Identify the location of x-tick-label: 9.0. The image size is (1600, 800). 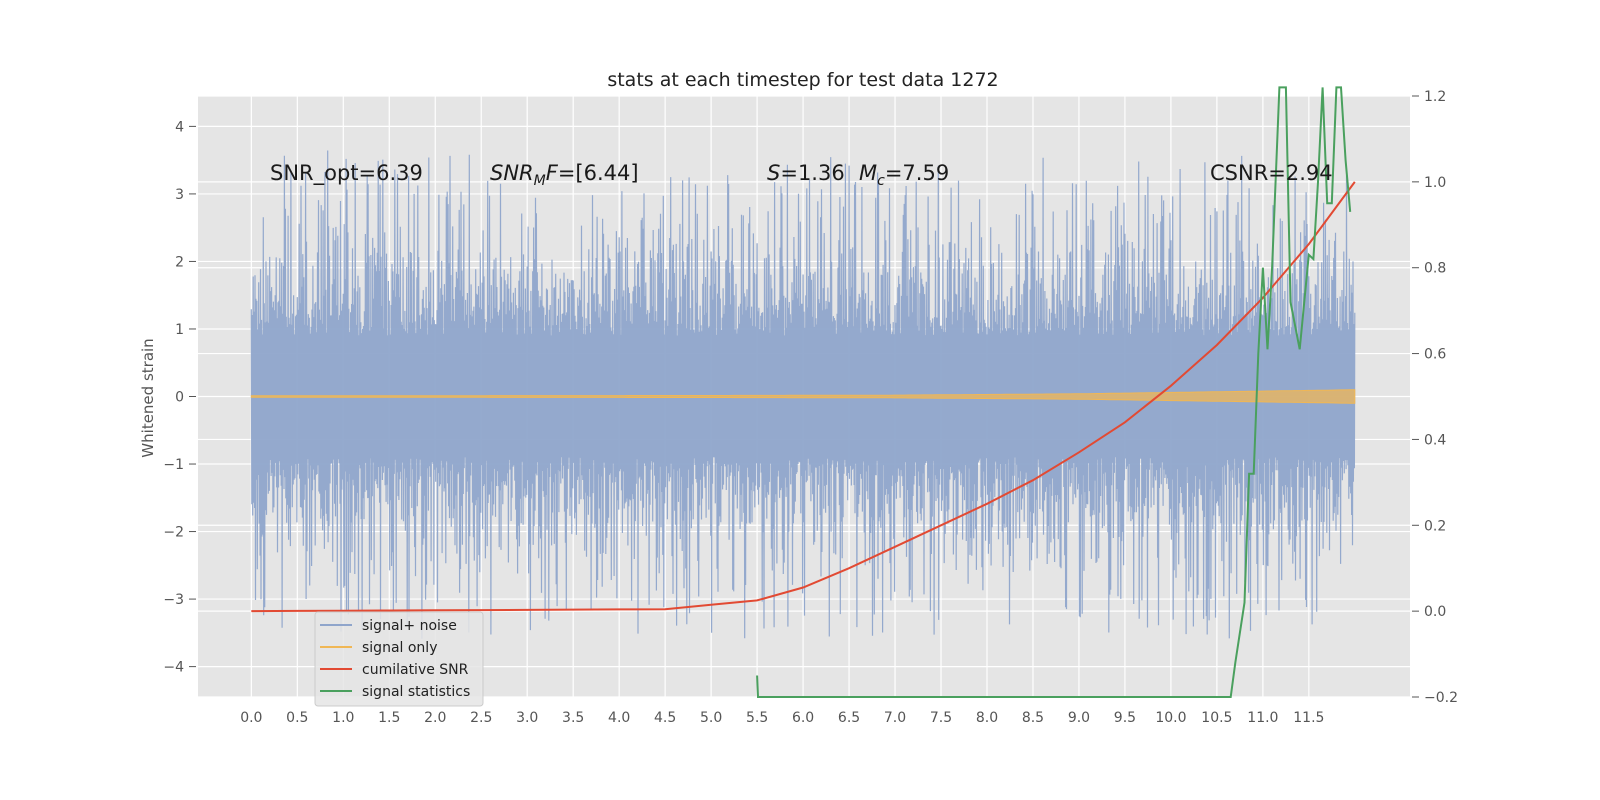
(1079, 718).